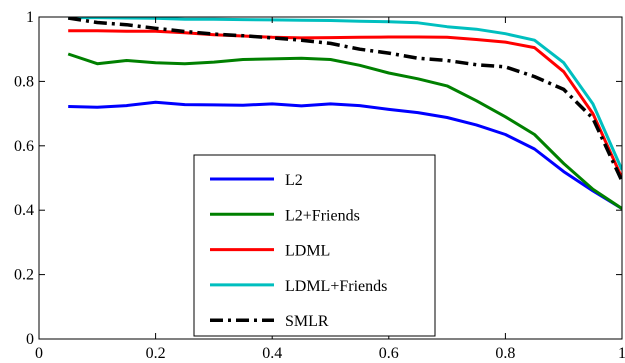 This screenshot has height=363, width=625. I want to click on legend-label: SMLR, so click(307, 321).